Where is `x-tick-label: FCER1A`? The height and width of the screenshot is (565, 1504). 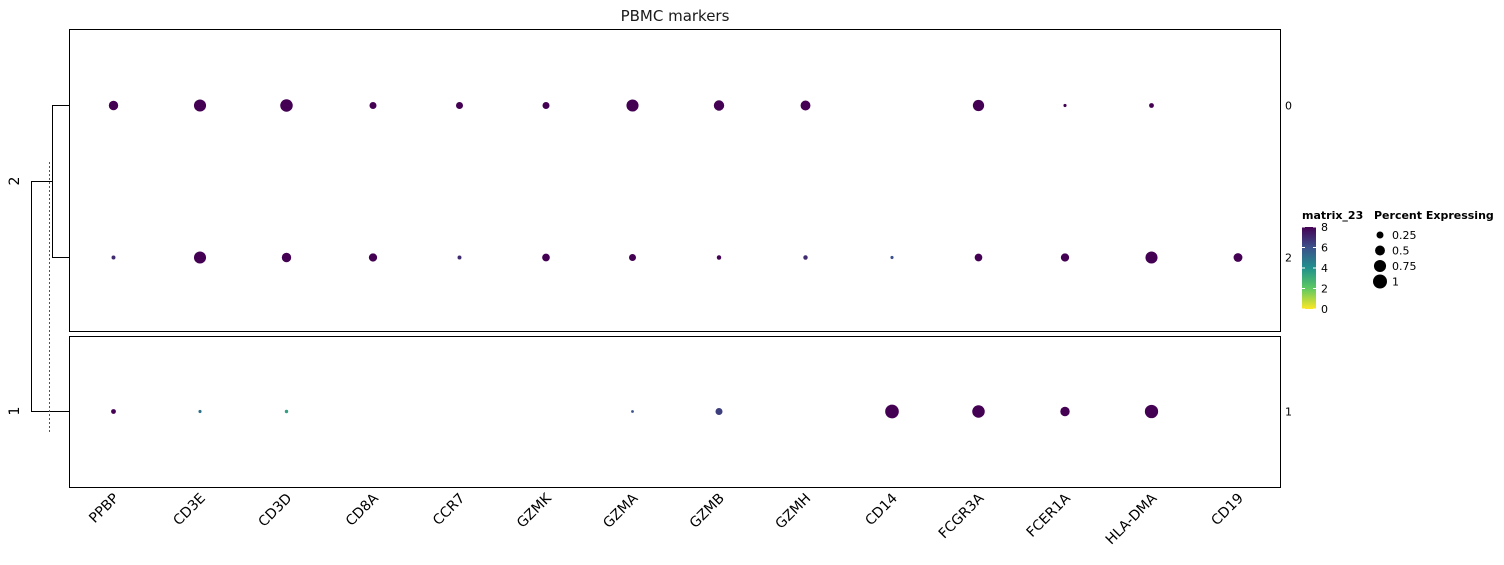 x-tick-label: FCER1A is located at coordinates (1049, 515).